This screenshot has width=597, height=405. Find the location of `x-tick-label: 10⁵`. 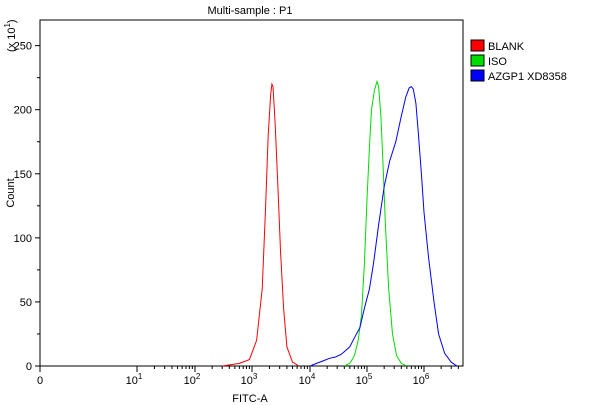

x-tick-label: 10⁵ is located at coordinates (364, 379).